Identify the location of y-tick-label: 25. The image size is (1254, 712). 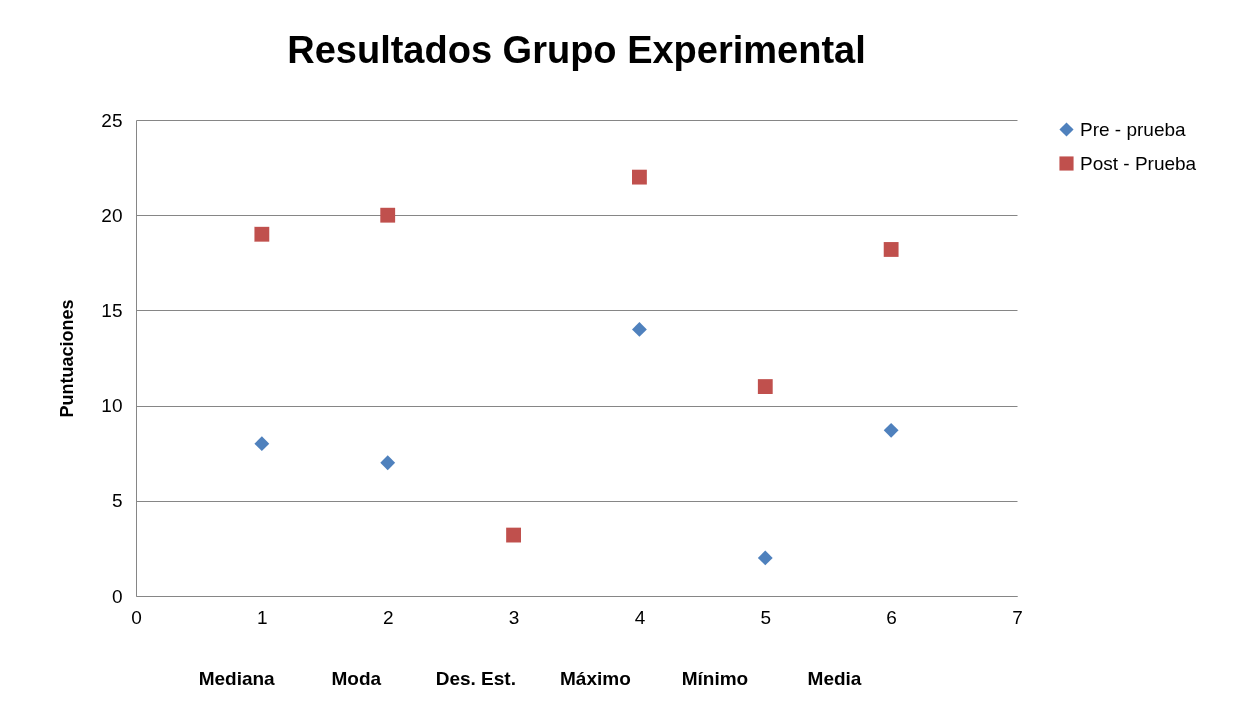
(112, 120).